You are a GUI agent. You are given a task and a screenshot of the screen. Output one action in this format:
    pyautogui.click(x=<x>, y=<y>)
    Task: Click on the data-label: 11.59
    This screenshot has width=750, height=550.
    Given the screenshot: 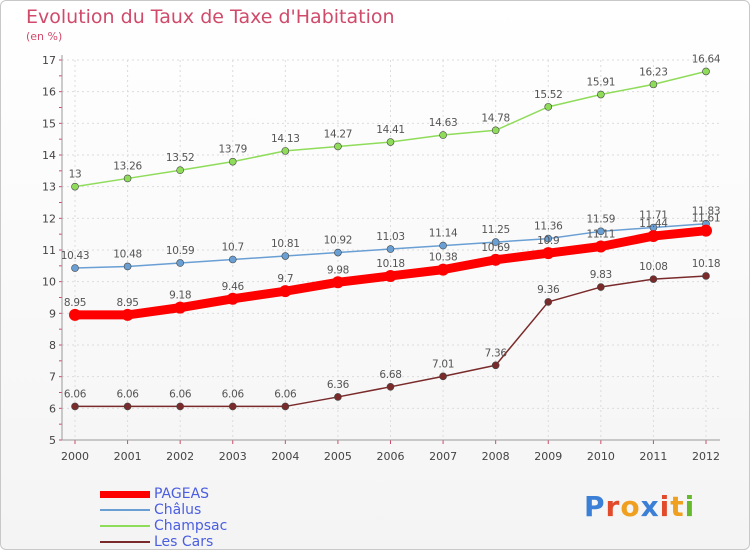 What is the action you would take?
    pyautogui.click(x=601, y=219)
    